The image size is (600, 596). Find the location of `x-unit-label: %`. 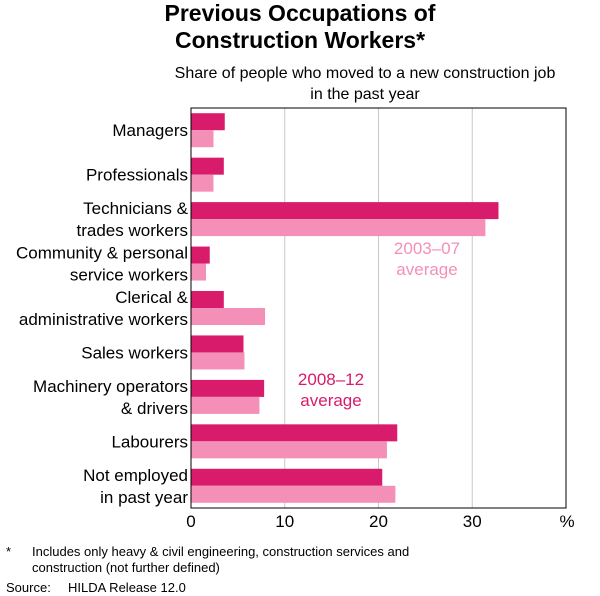

x-unit-label: % is located at coordinates (566, 521).